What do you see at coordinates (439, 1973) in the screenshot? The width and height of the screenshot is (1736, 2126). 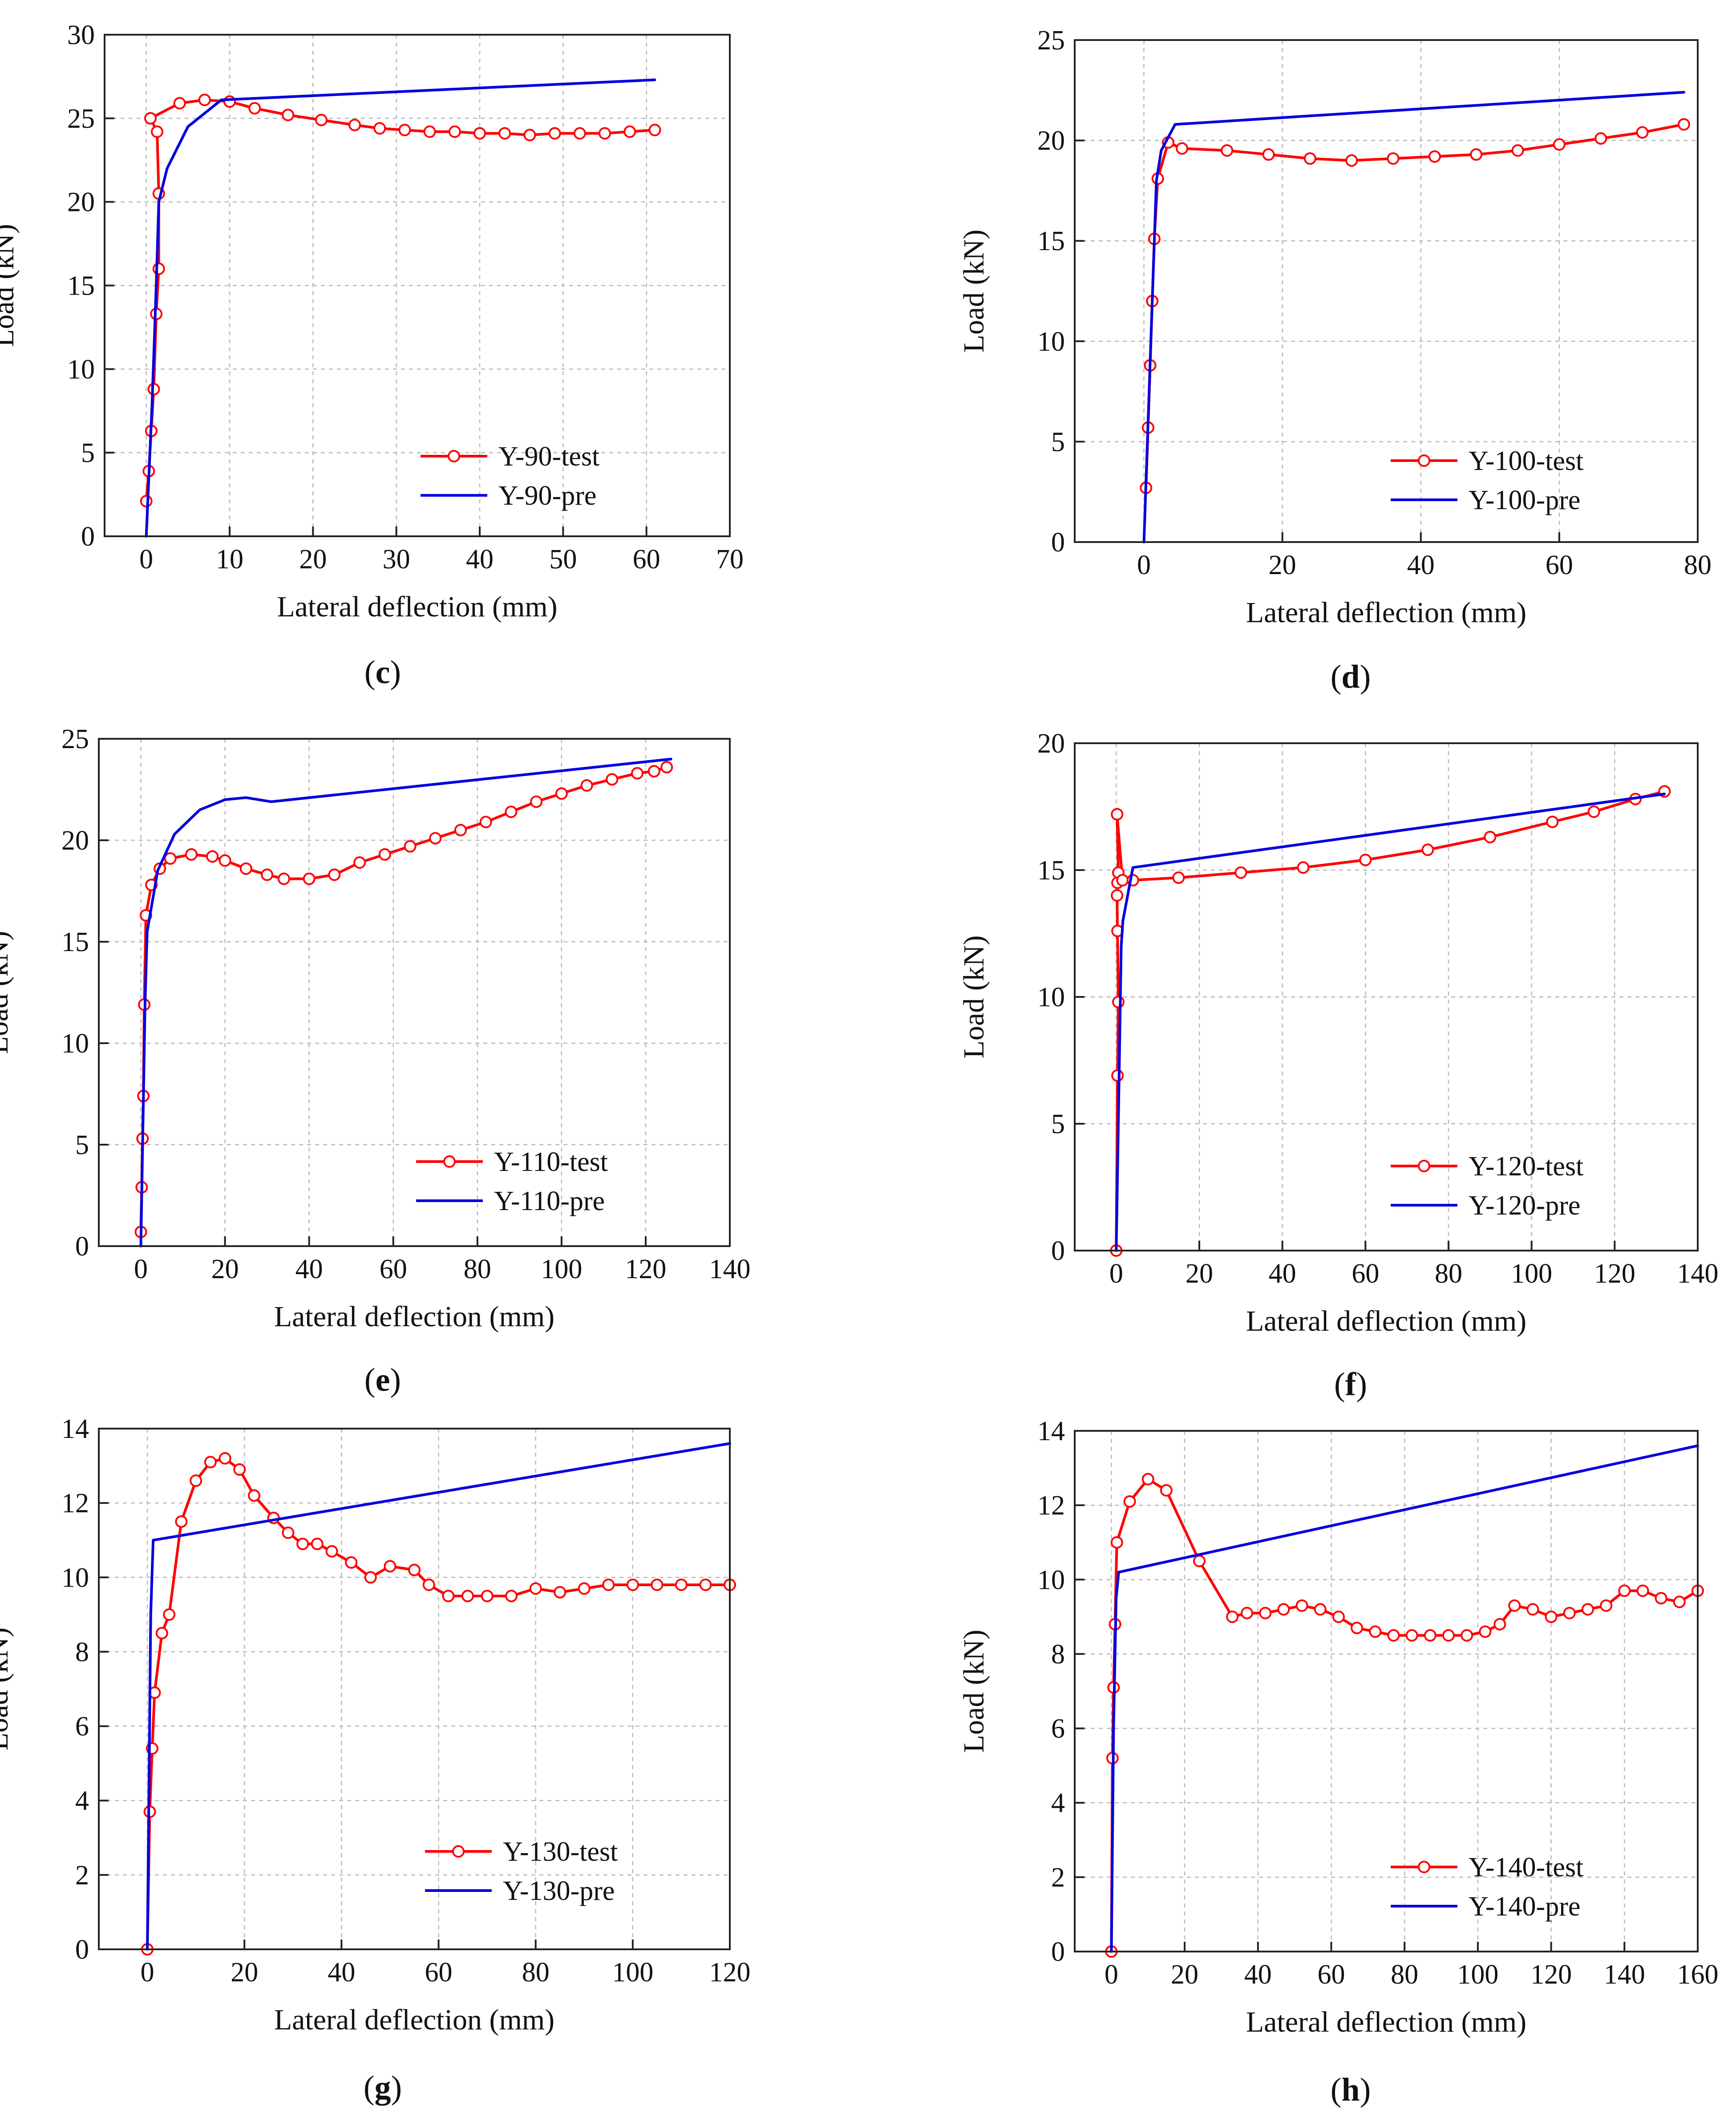 I see `x-tick-label: 60` at bounding box center [439, 1973].